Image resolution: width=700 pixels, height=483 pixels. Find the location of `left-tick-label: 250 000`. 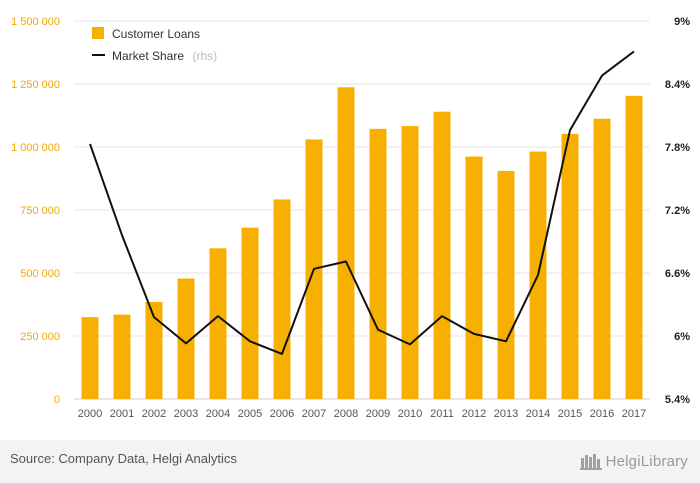

left-tick-label: 250 000 is located at coordinates (40, 337).